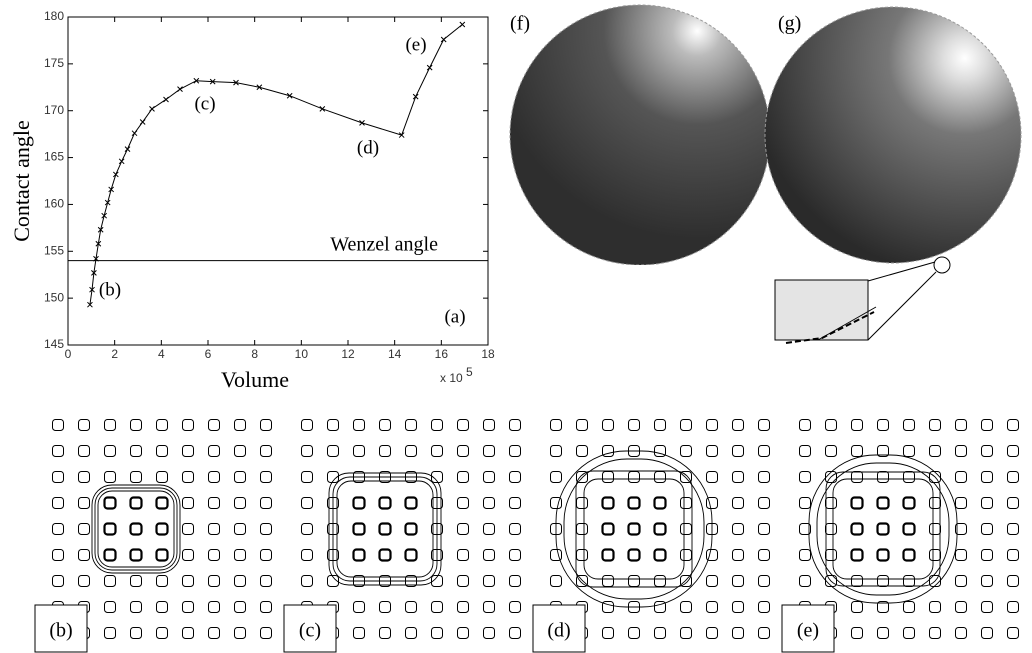 The height and width of the screenshot is (653, 1032). Describe the element at coordinates (558, 631) in the screenshot. I see `pattern-label: (d)` at that location.